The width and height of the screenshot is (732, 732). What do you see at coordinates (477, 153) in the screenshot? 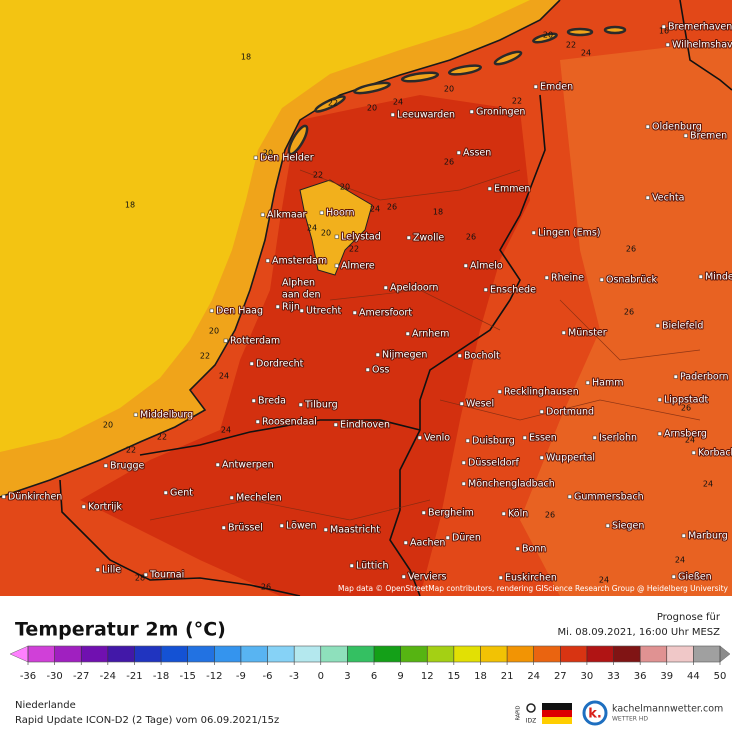
I see `city-label: Assen` at bounding box center [477, 153].